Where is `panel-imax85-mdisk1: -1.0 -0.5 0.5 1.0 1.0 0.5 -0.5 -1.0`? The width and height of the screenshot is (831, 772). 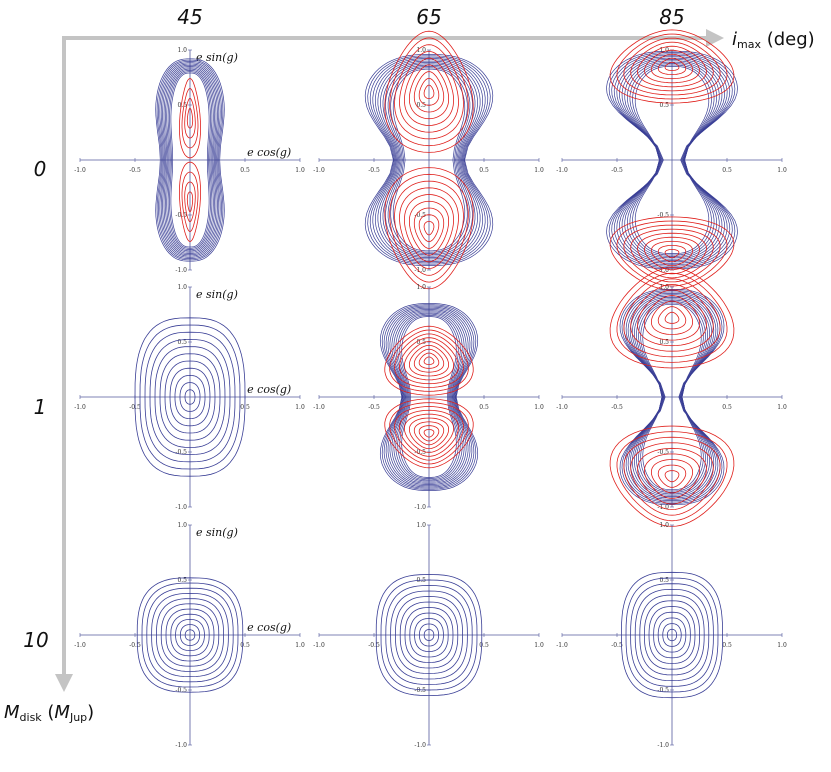
panel-imax85-mdisk1: -1.0 -0.5 0.5 1.0 1.0 0.5 -0.5 -1.0 is located at coordinates (671, 397).